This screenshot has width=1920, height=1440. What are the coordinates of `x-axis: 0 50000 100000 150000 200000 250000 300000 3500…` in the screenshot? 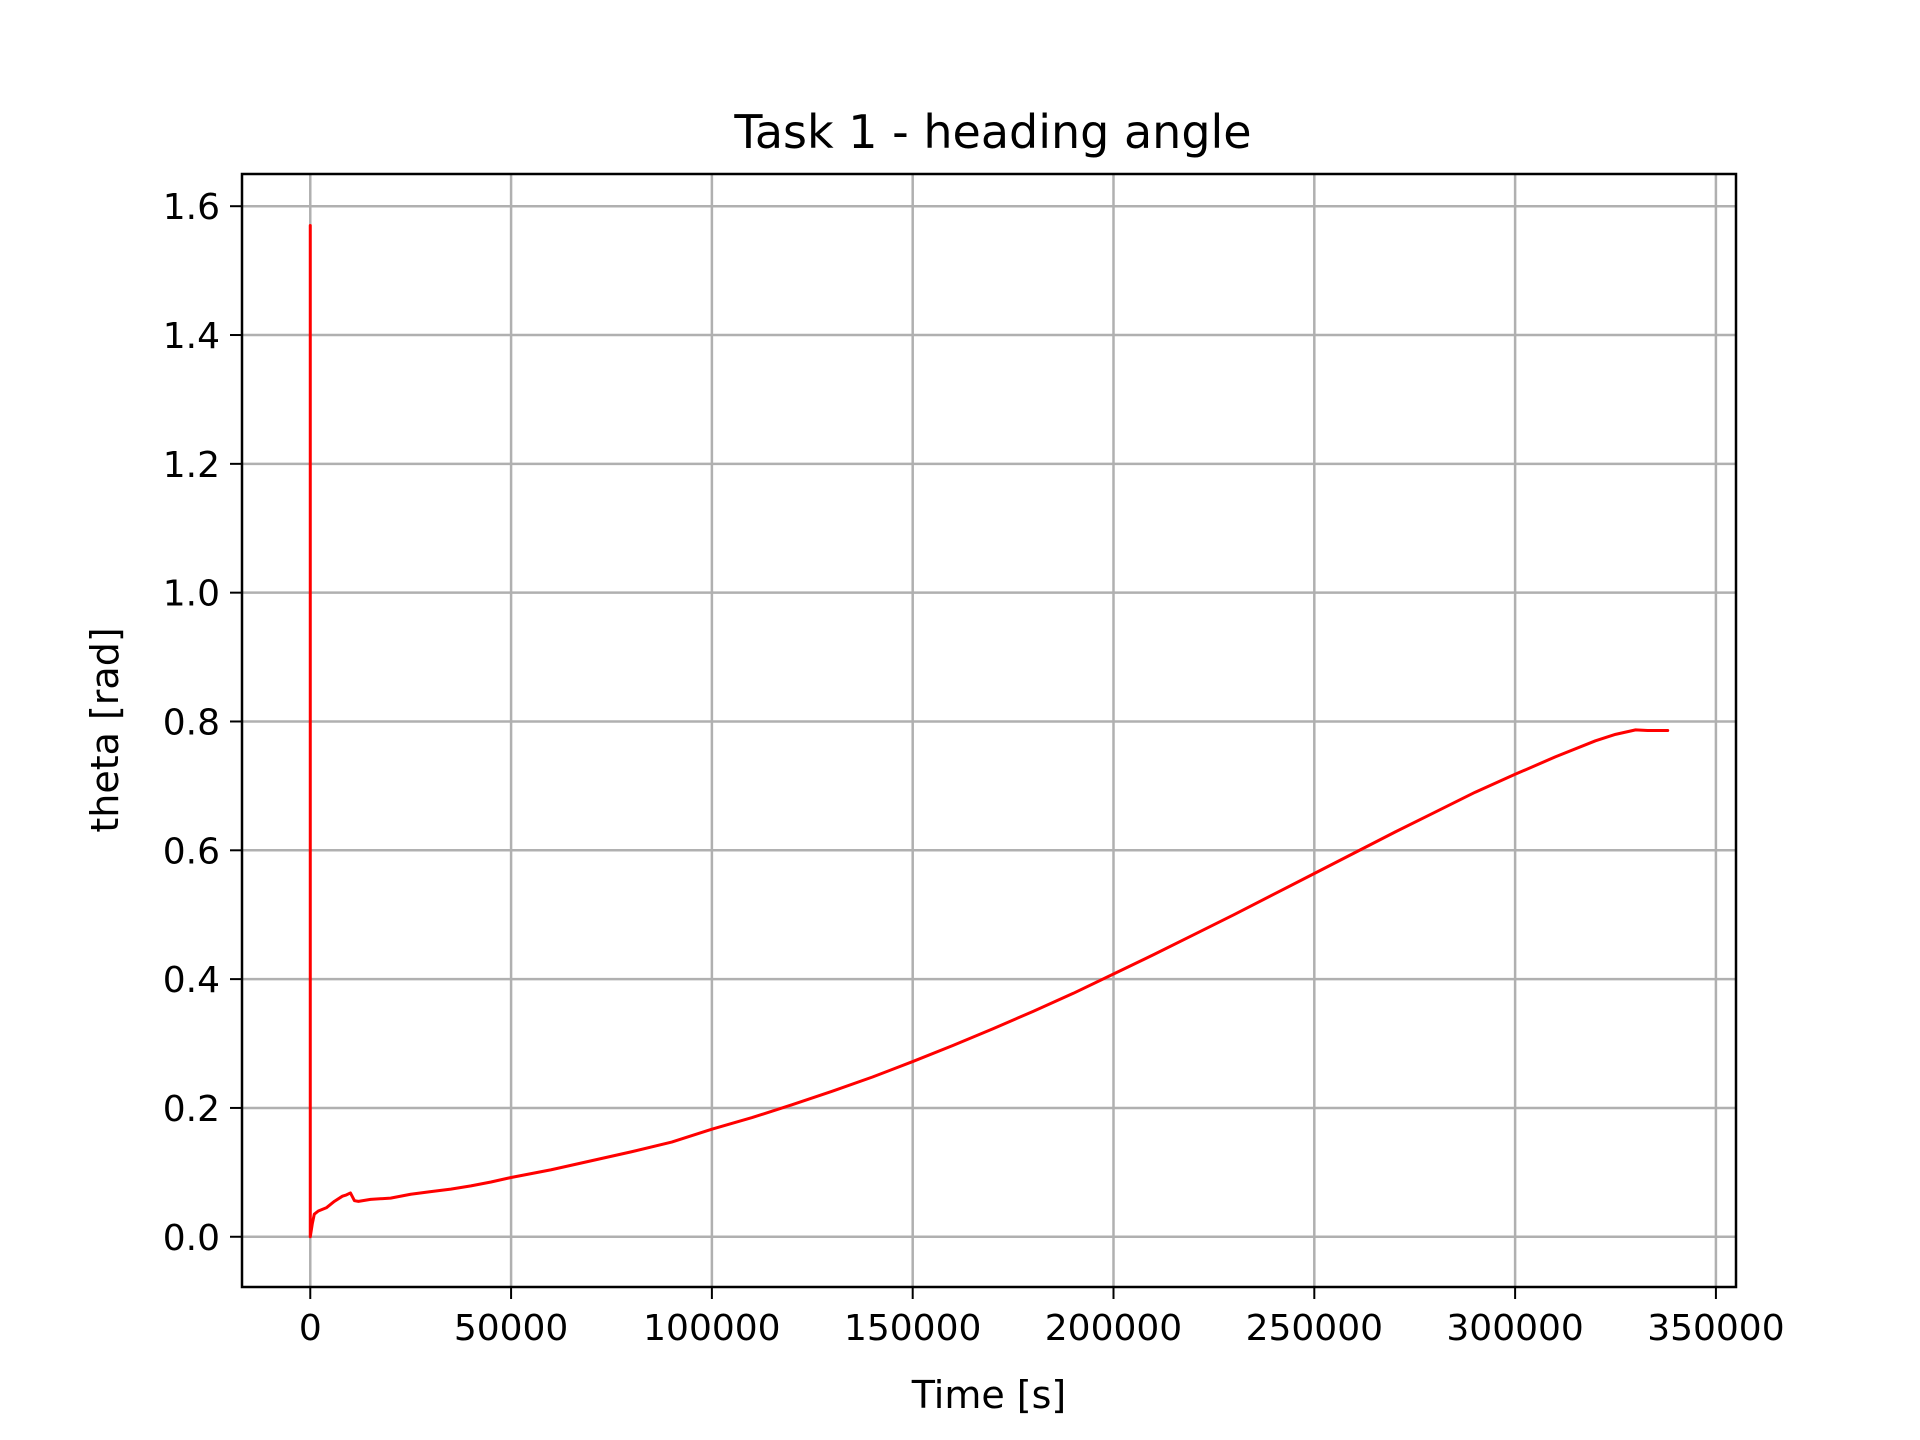 It's located at (1042, 1318).